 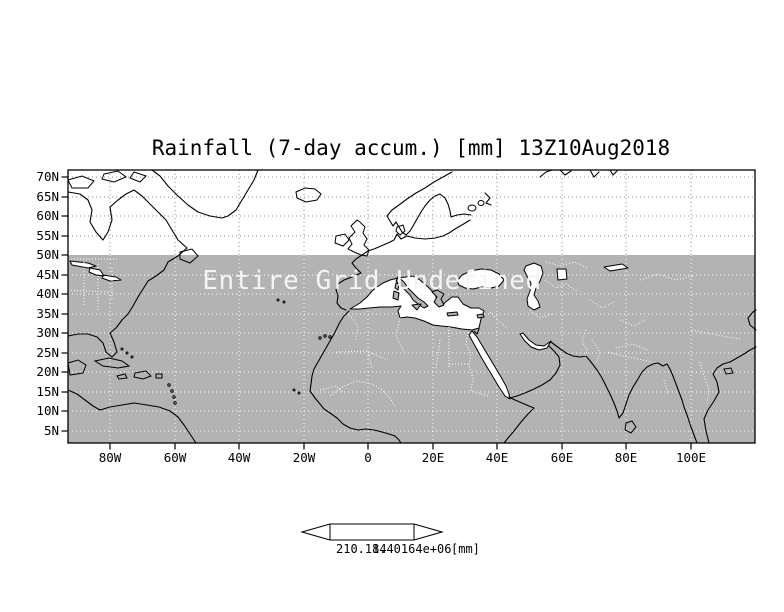 What do you see at coordinates (630, 427) in the screenshot?
I see `sri-lanka` at bounding box center [630, 427].